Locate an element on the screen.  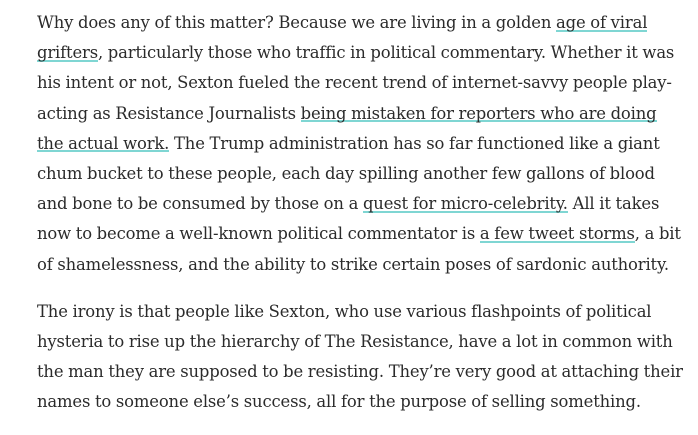
link-quest-for-micro-celebrity: quest for micro-celebrity. is located at coordinates (465, 204).